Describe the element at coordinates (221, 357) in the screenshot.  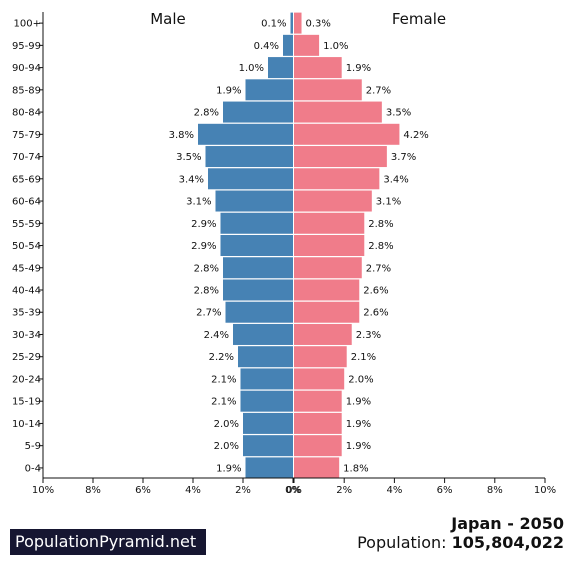
I see `data-label-male: 2.2%` at that location.